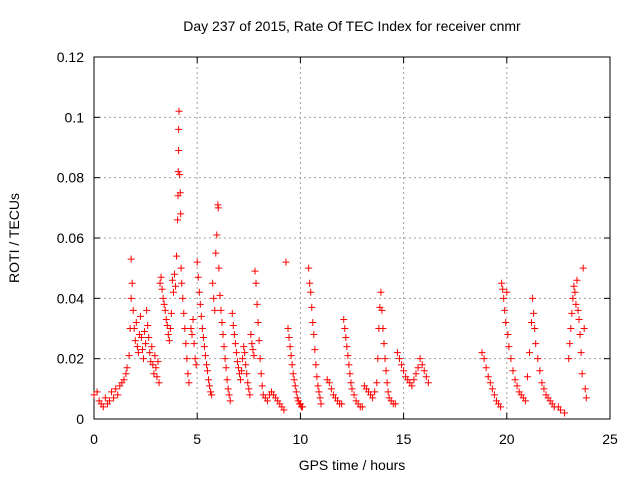 The height and width of the screenshot is (480, 640). I want to click on y-tick-label: 0.04, so click(70, 298).